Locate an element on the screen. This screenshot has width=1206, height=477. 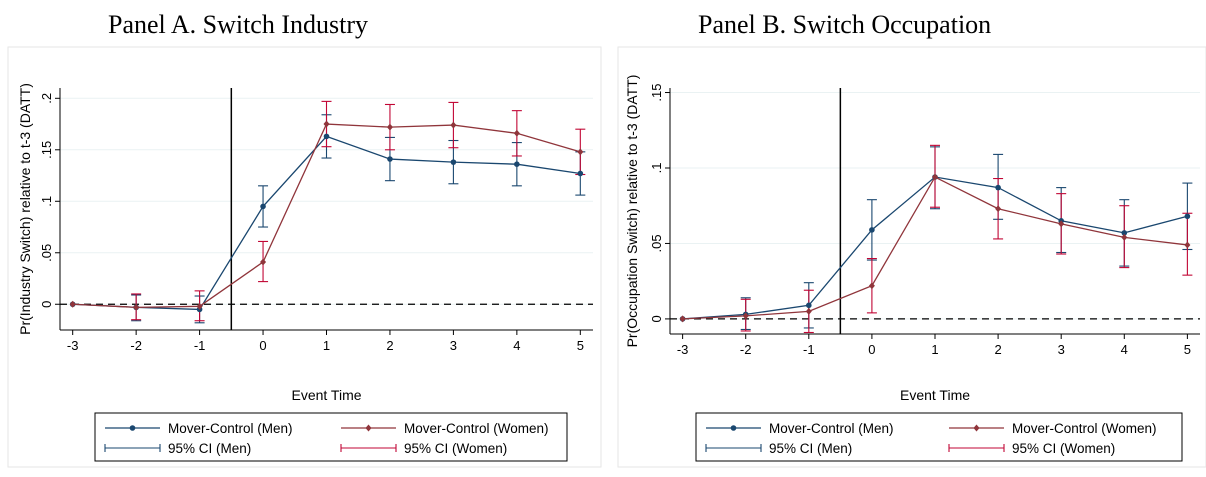
women-series is located at coordinates (935, 248).